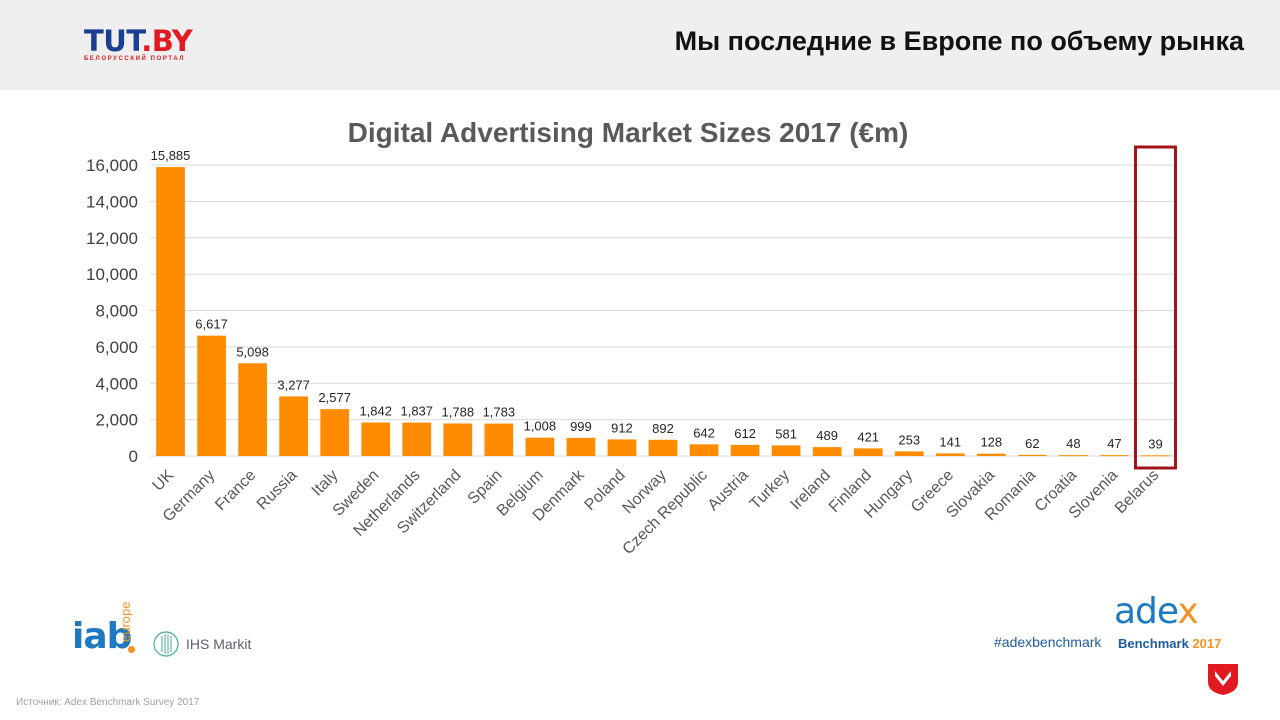 The width and height of the screenshot is (1280, 720). Describe the element at coordinates (252, 351) in the screenshot. I see `data-label: 5,098` at that location.